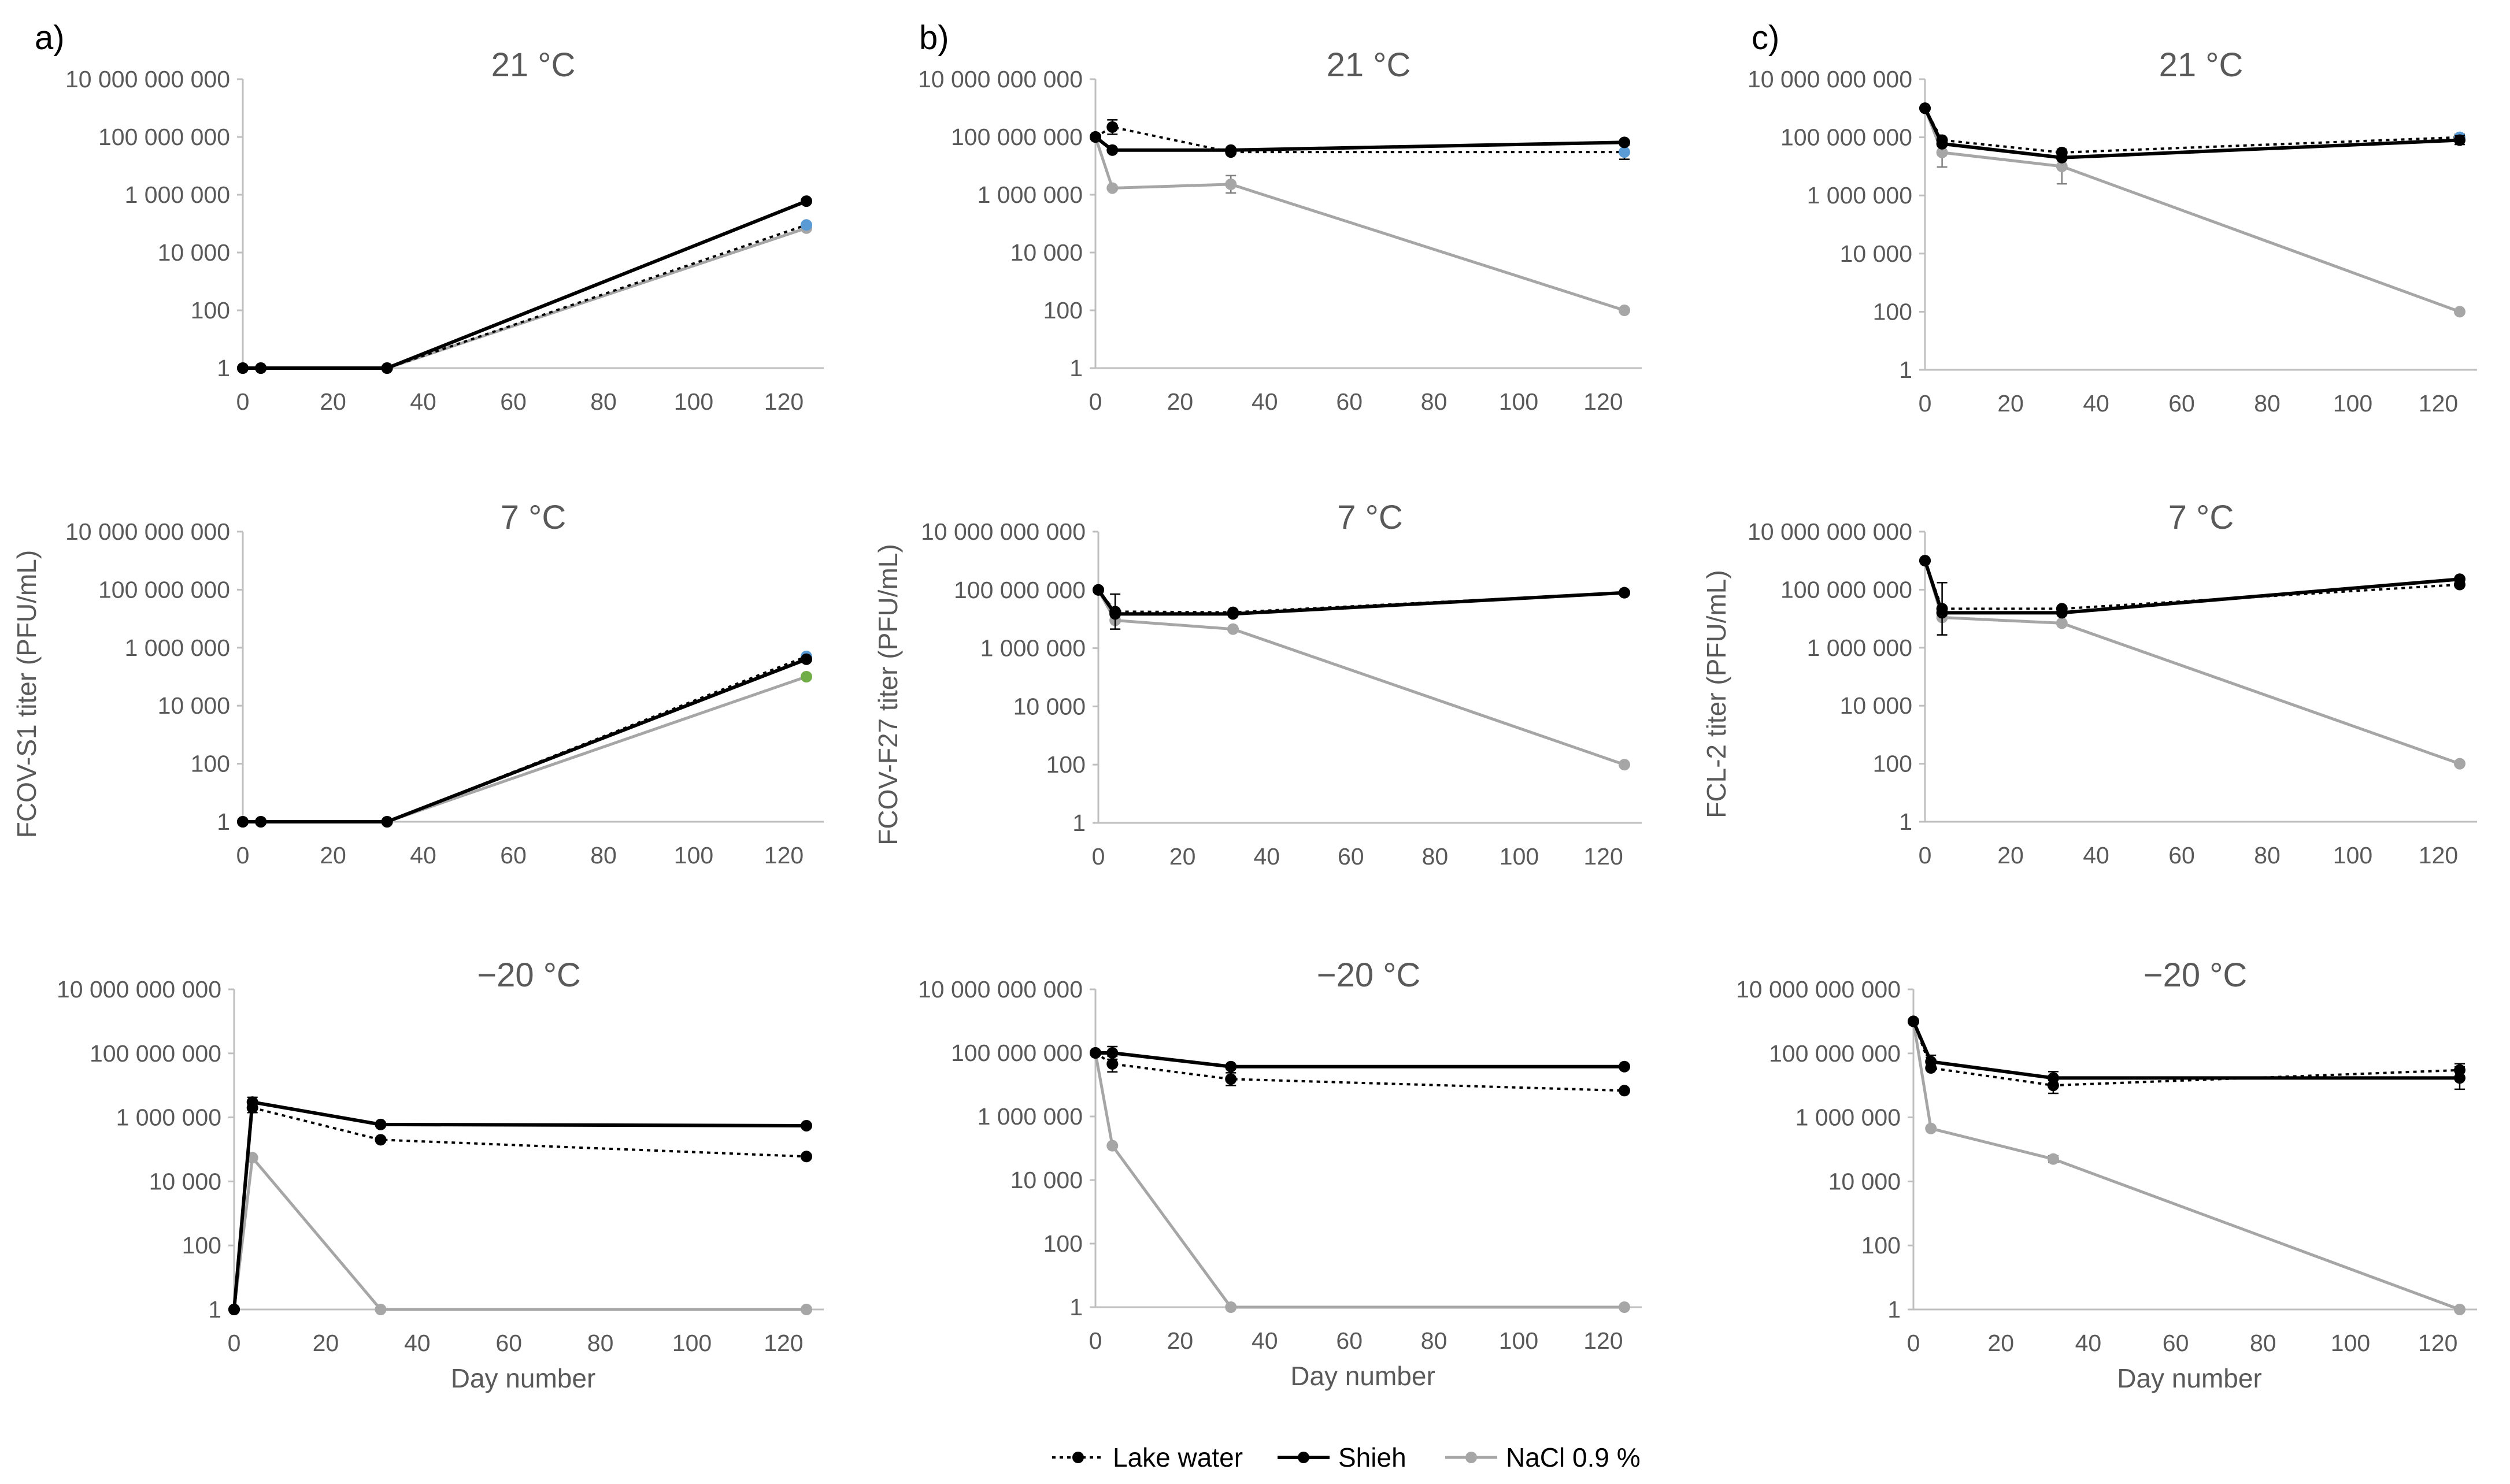 This screenshot has height=1484, width=2510. What do you see at coordinates (1351, 856) in the screenshot?
I see `x-tick-label: 60` at bounding box center [1351, 856].